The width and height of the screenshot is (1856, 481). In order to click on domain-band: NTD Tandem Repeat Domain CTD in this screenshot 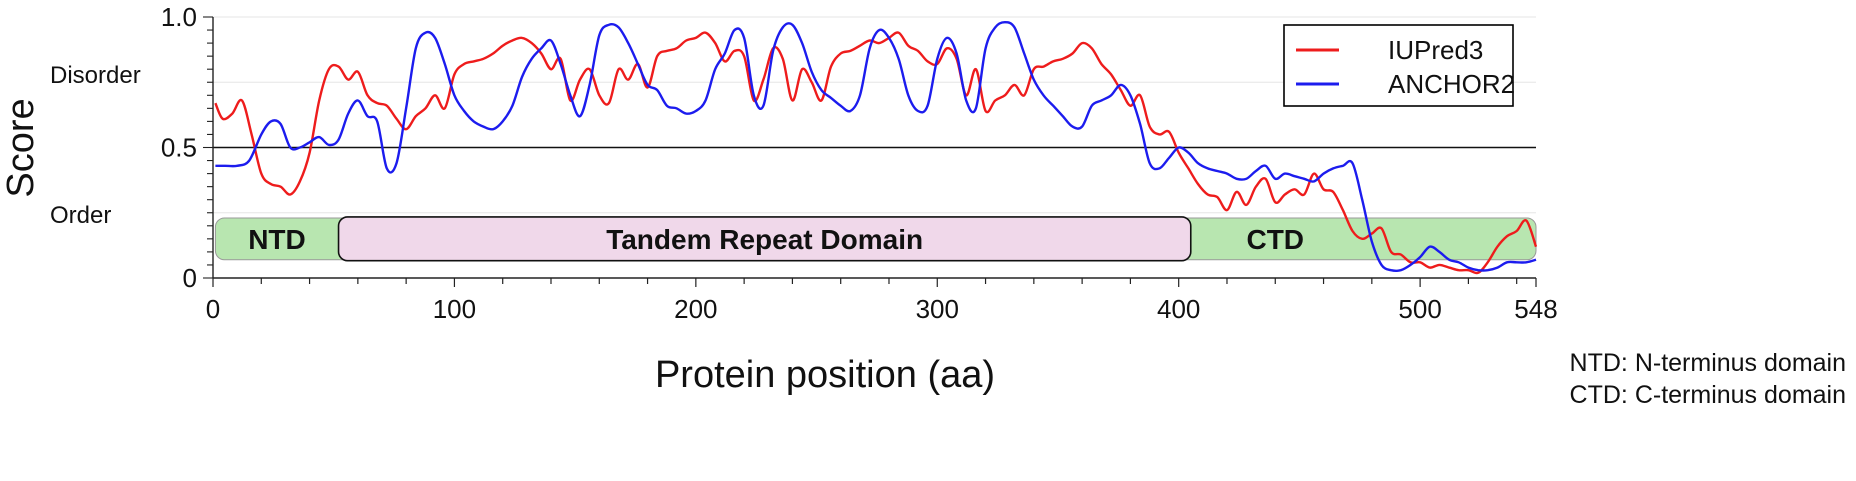, I will do `click(875, 239)`.